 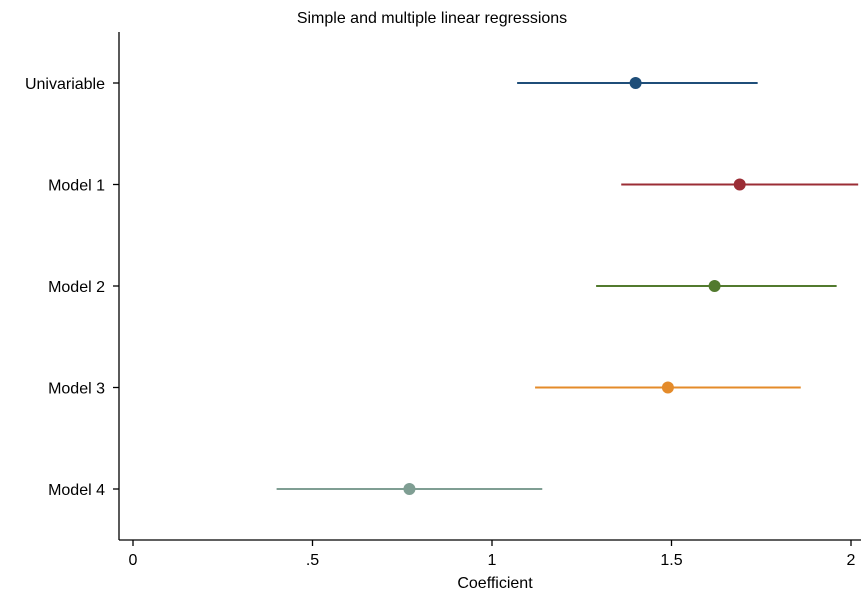 What do you see at coordinates (76, 389) in the screenshot?
I see `y-tick-label: Model 3` at bounding box center [76, 389].